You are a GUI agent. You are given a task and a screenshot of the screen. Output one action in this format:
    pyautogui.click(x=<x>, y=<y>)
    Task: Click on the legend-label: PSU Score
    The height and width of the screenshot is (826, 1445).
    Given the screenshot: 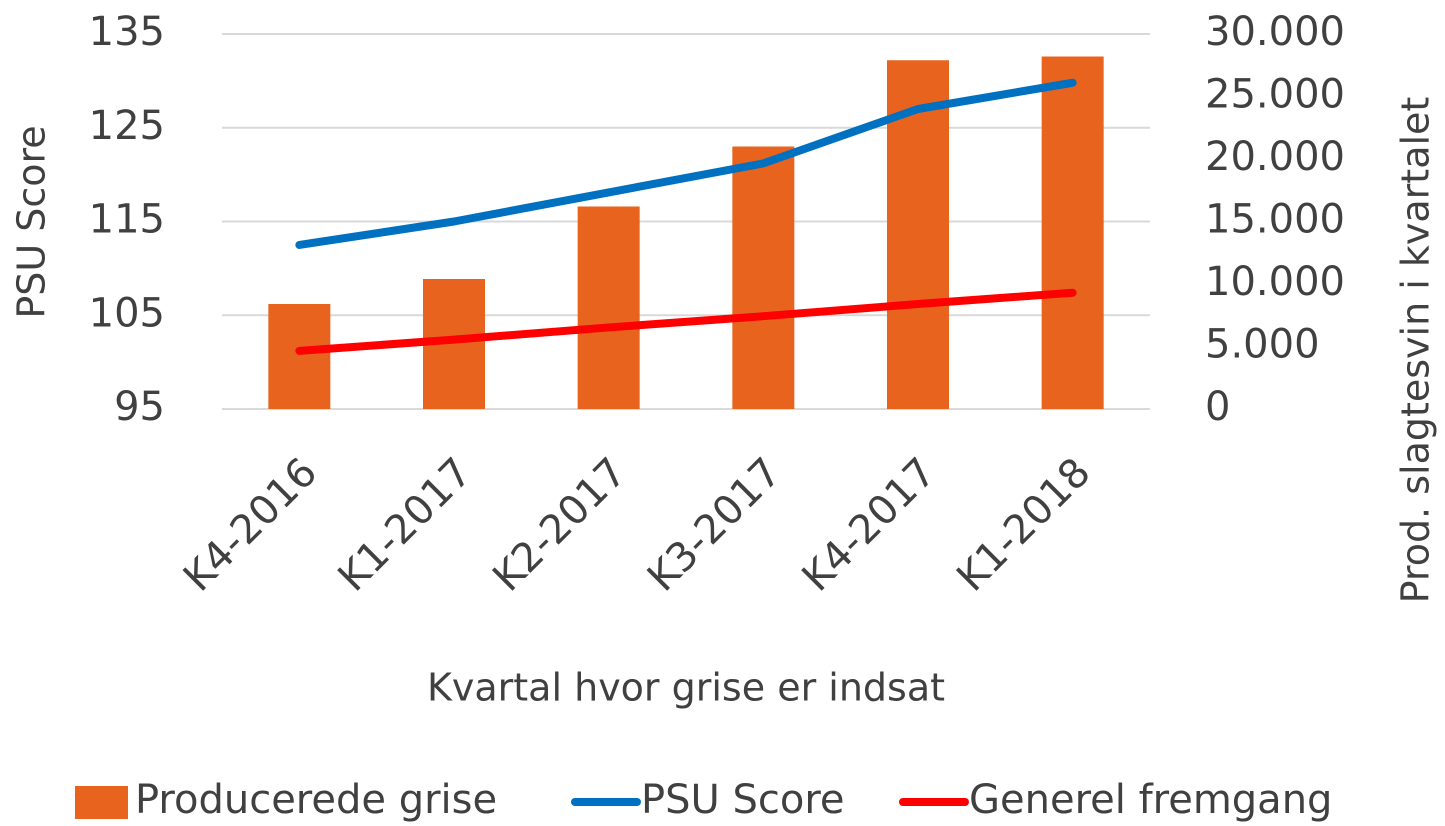 What is the action you would take?
    pyautogui.click(x=743, y=800)
    